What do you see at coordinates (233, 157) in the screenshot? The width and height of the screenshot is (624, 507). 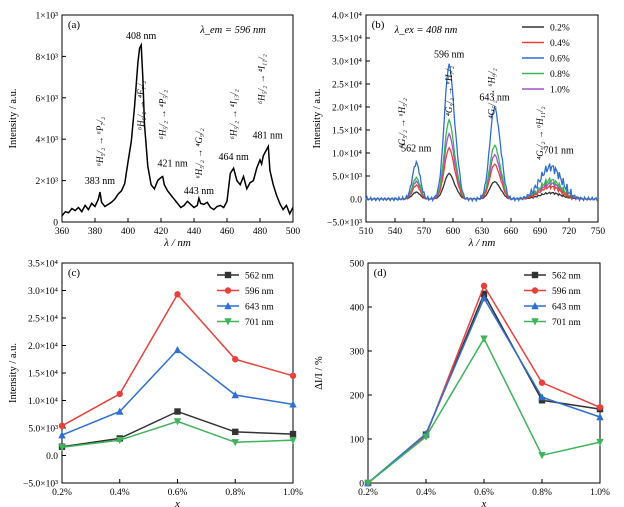 I see `peak-label: 464 nm` at bounding box center [233, 157].